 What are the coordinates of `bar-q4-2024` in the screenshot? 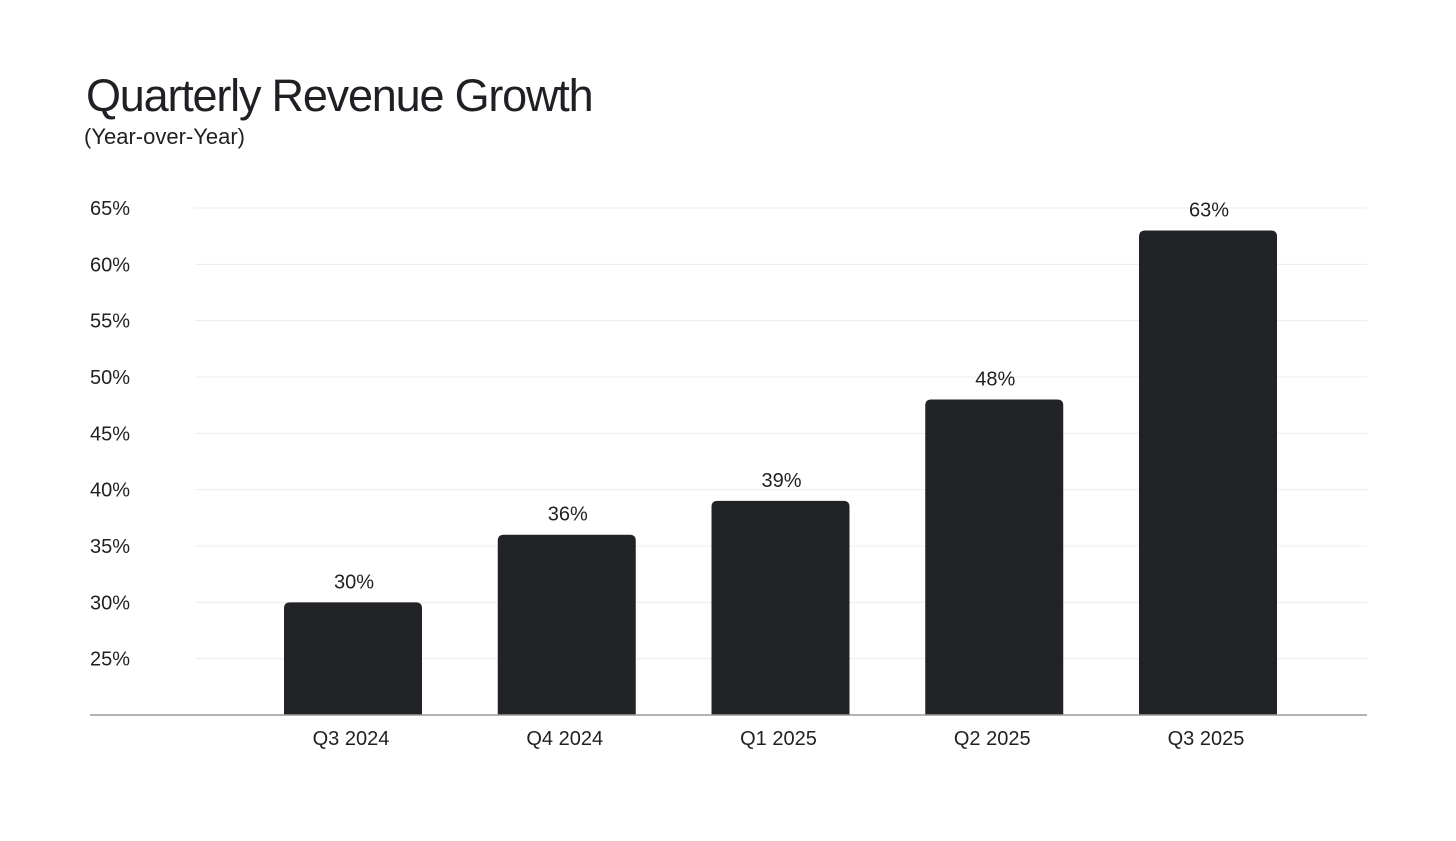 It's located at (566, 624).